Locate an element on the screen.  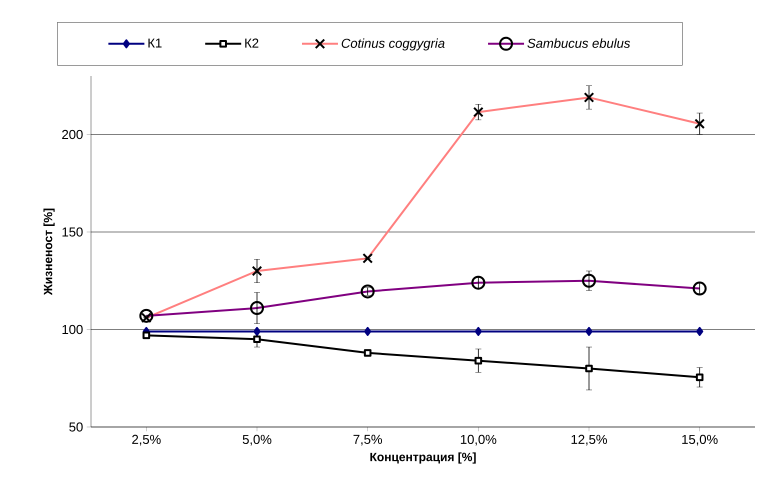
y-tick-label: 150 is located at coordinates (72, 232).